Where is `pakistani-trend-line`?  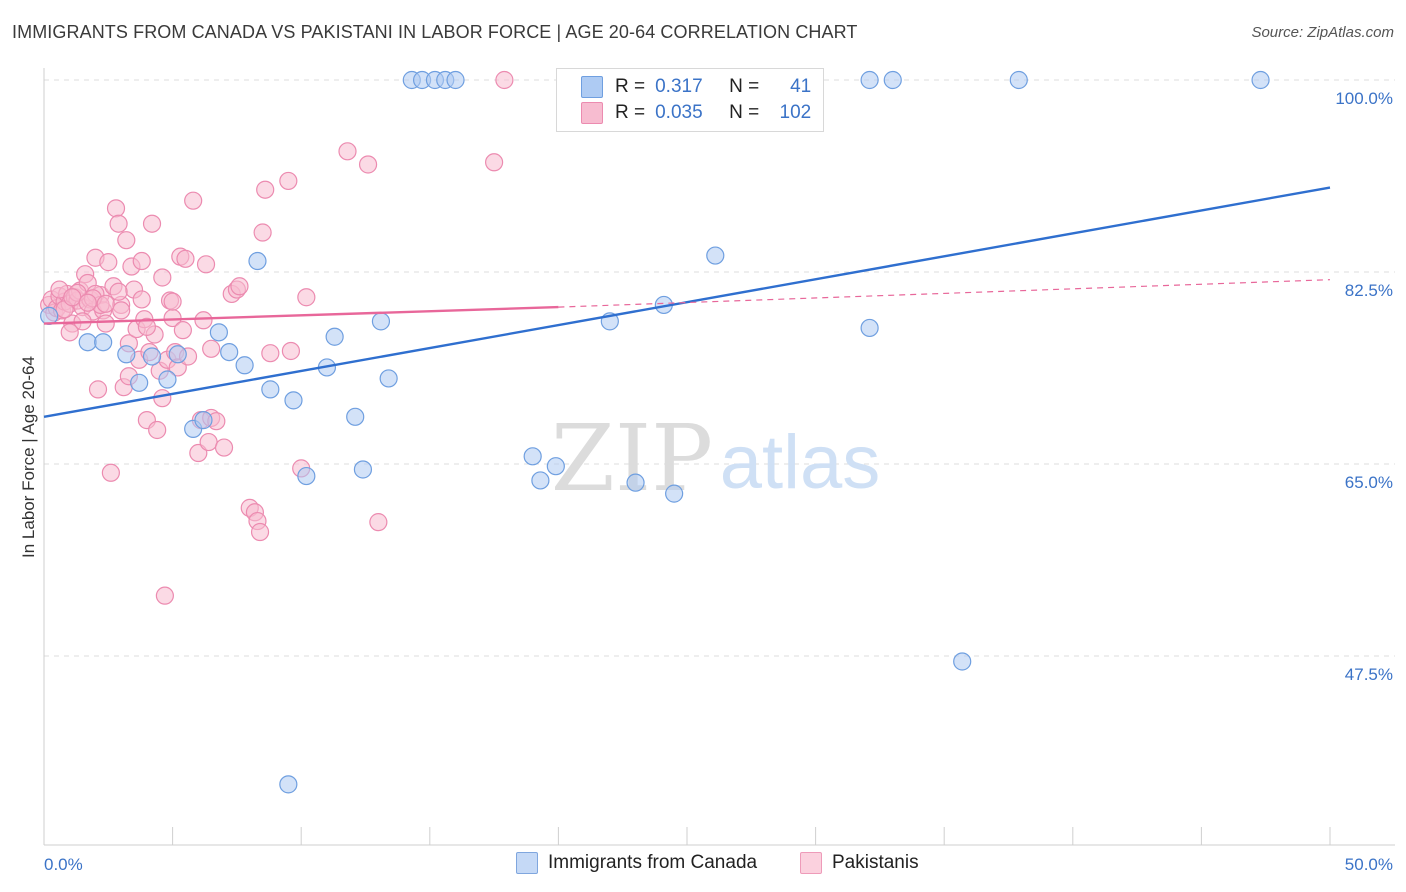 pakistani-trend-line is located at coordinates (301, 315).